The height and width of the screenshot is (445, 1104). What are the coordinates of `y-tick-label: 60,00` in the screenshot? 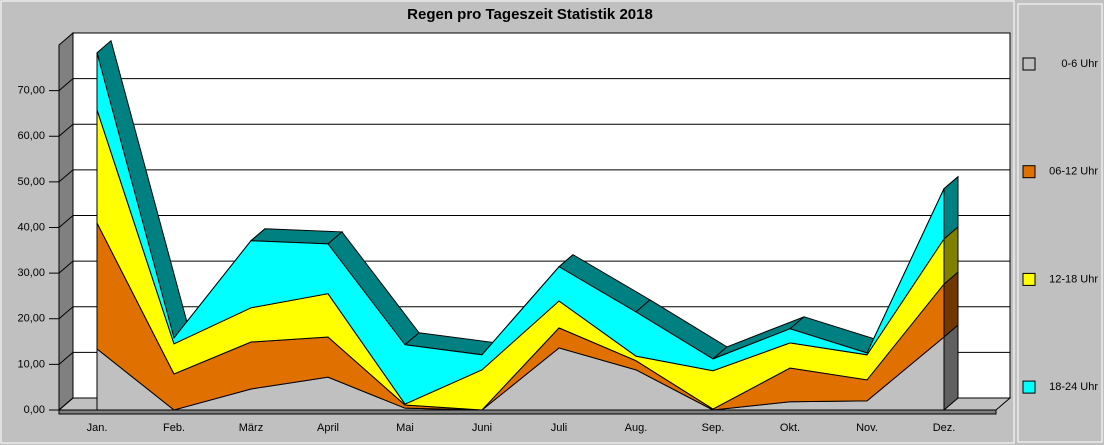 It's located at (31, 136).